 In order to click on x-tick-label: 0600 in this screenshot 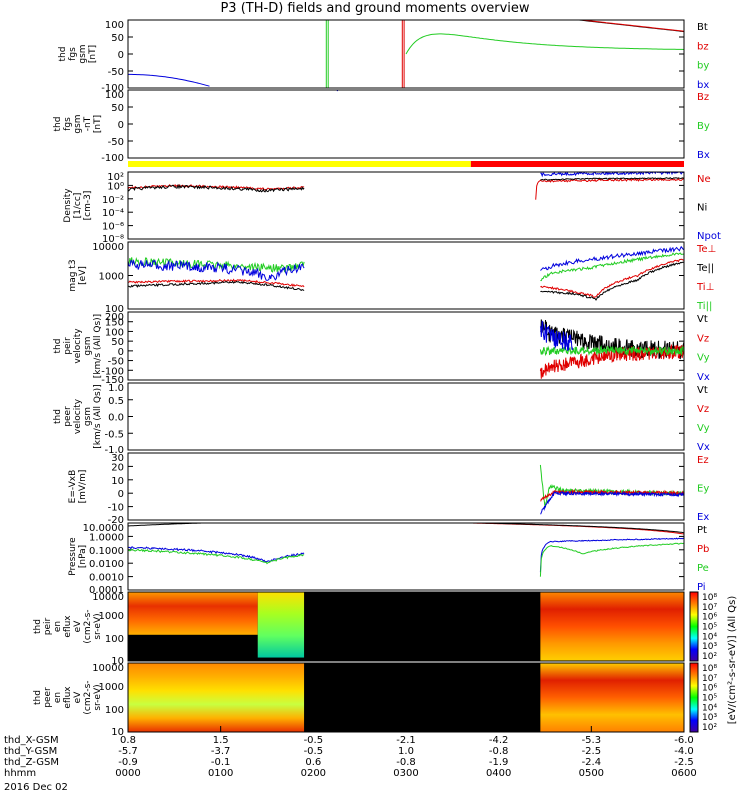, I will do `click(683, 773)`.